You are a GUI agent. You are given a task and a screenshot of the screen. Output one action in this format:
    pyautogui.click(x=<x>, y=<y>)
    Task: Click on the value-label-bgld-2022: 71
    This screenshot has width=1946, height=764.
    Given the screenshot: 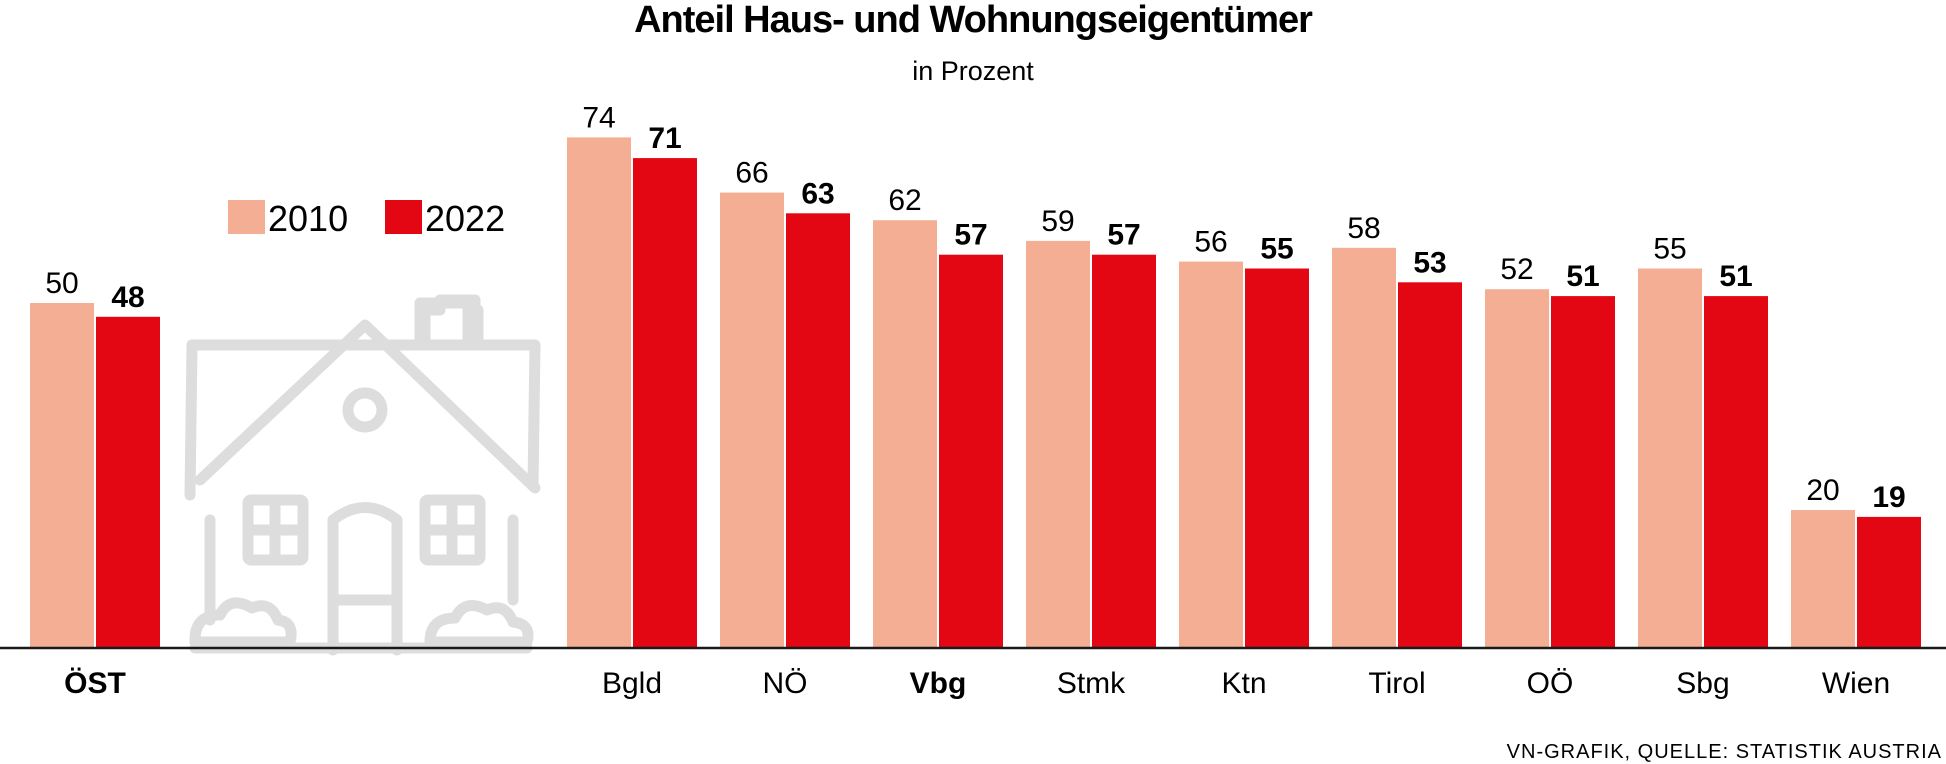 What is the action you would take?
    pyautogui.click(x=664, y=138)
    